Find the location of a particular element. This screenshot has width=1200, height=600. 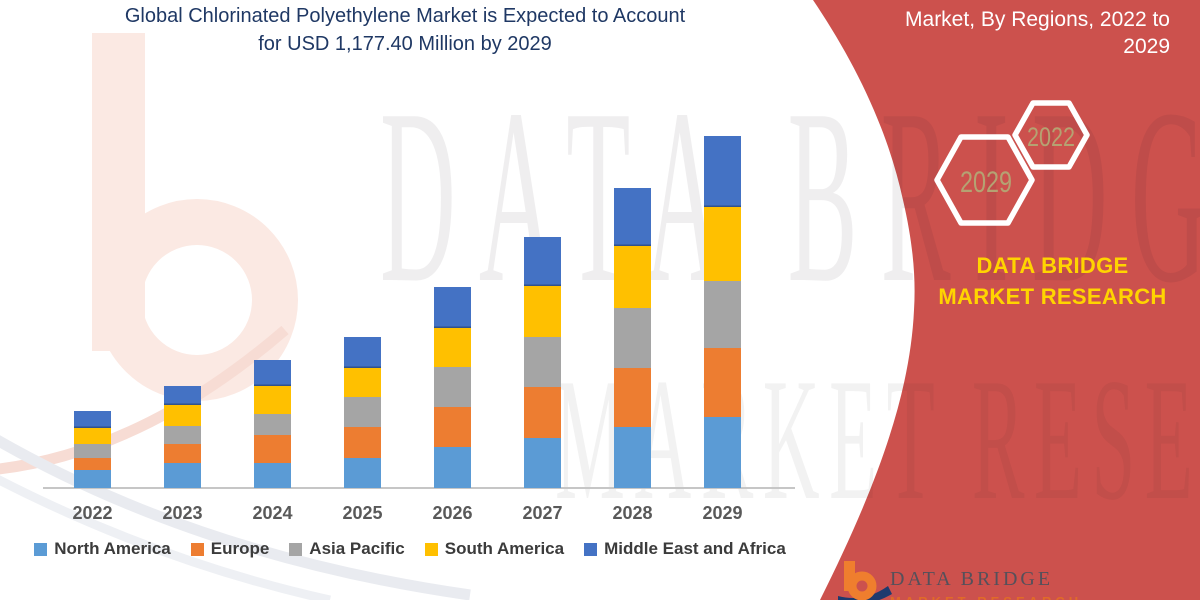

bar-2027 is located at coordinates (542, 362).